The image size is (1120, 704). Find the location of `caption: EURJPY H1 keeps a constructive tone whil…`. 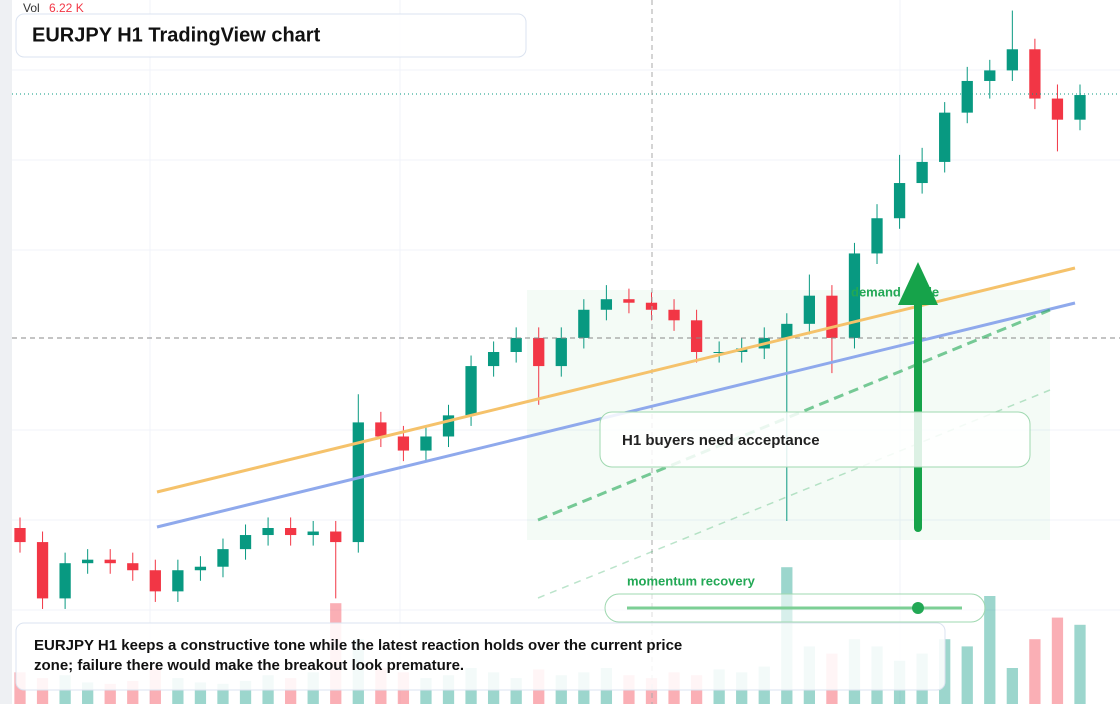

caption: EURJPY H1 keeps a constructive tone whil… is located at coordinates (358, 655).